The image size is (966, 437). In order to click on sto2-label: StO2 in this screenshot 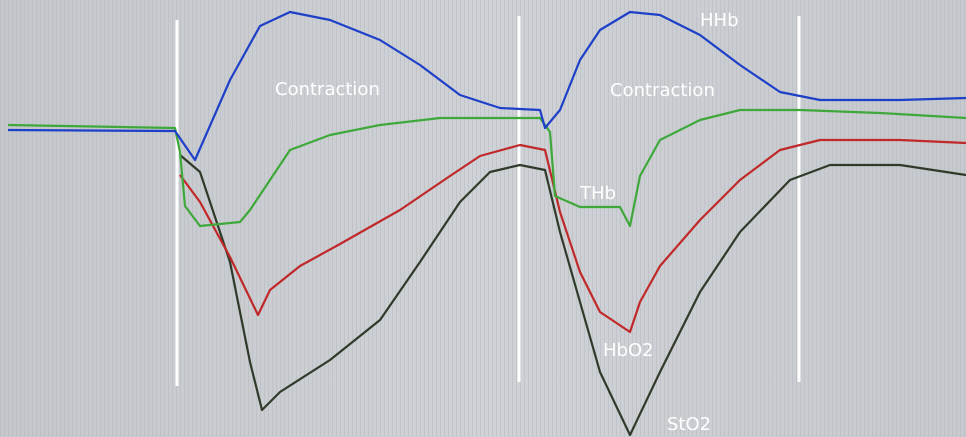, I will do `click(689, 424)`.